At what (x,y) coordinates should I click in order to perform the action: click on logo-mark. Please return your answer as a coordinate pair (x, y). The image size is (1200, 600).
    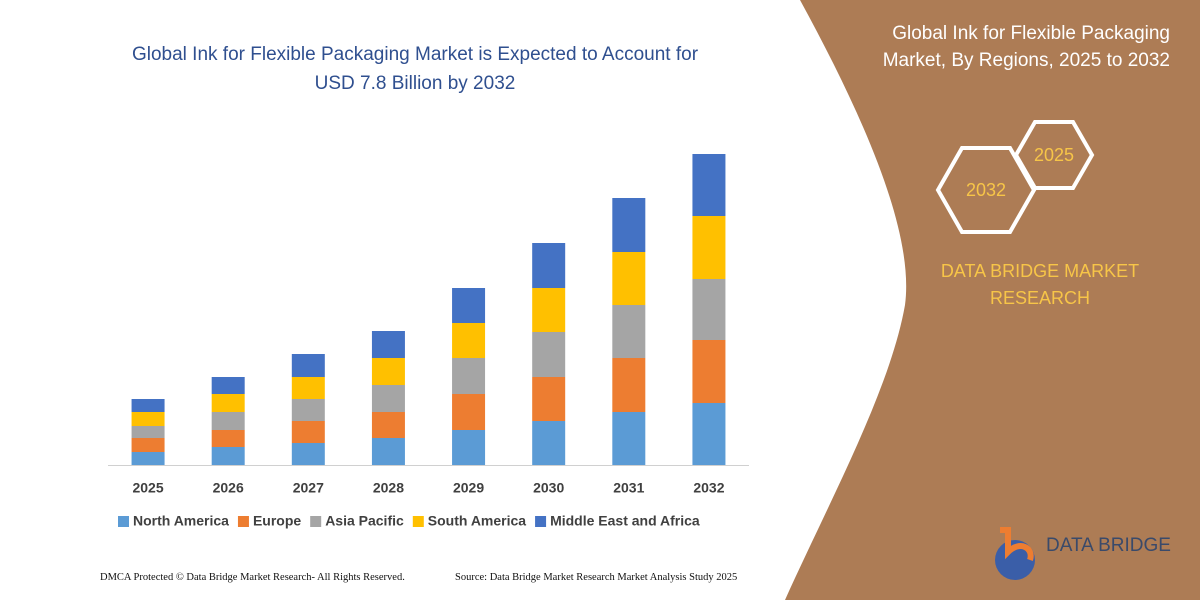
    Looking at the image, I should click on (1017, 544).